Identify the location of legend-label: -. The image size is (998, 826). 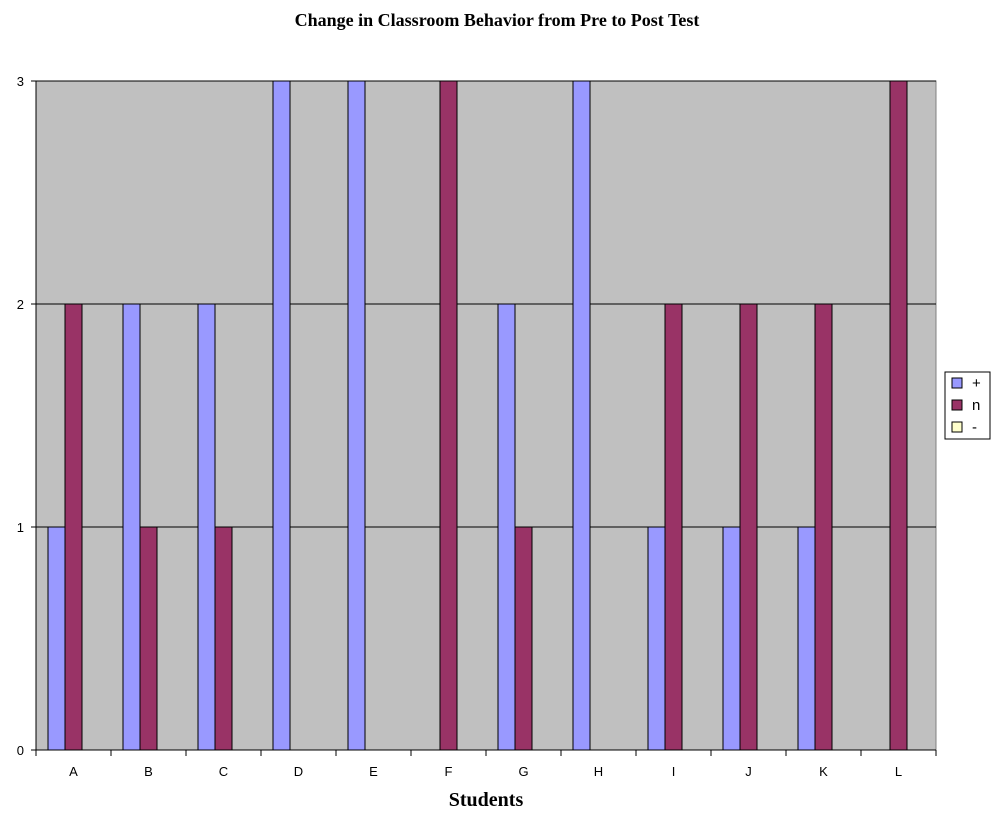
(974, 427).